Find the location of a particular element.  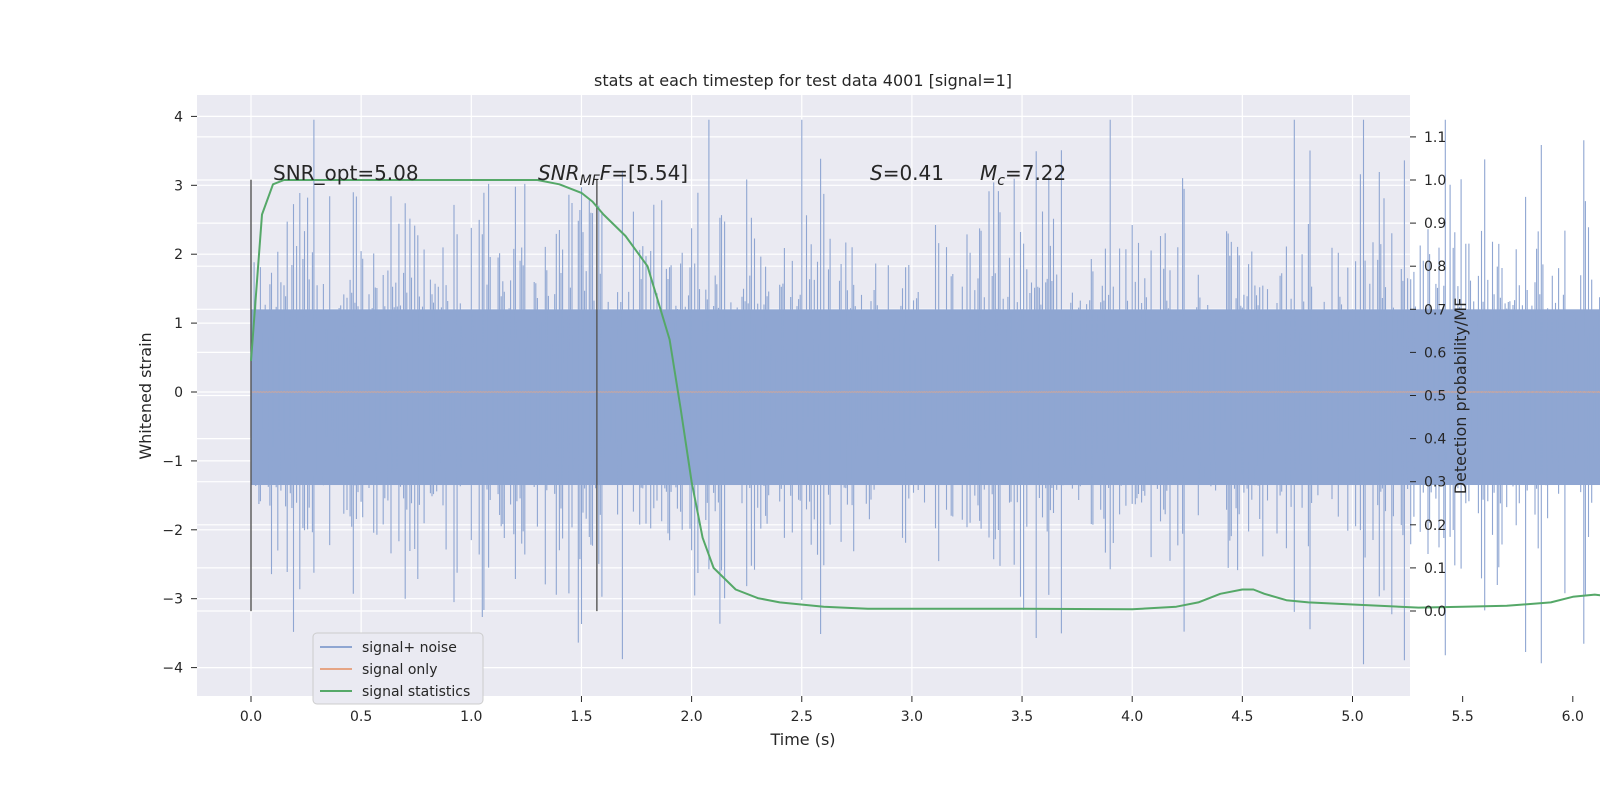

legend-box is located at coordinates (398, 668).